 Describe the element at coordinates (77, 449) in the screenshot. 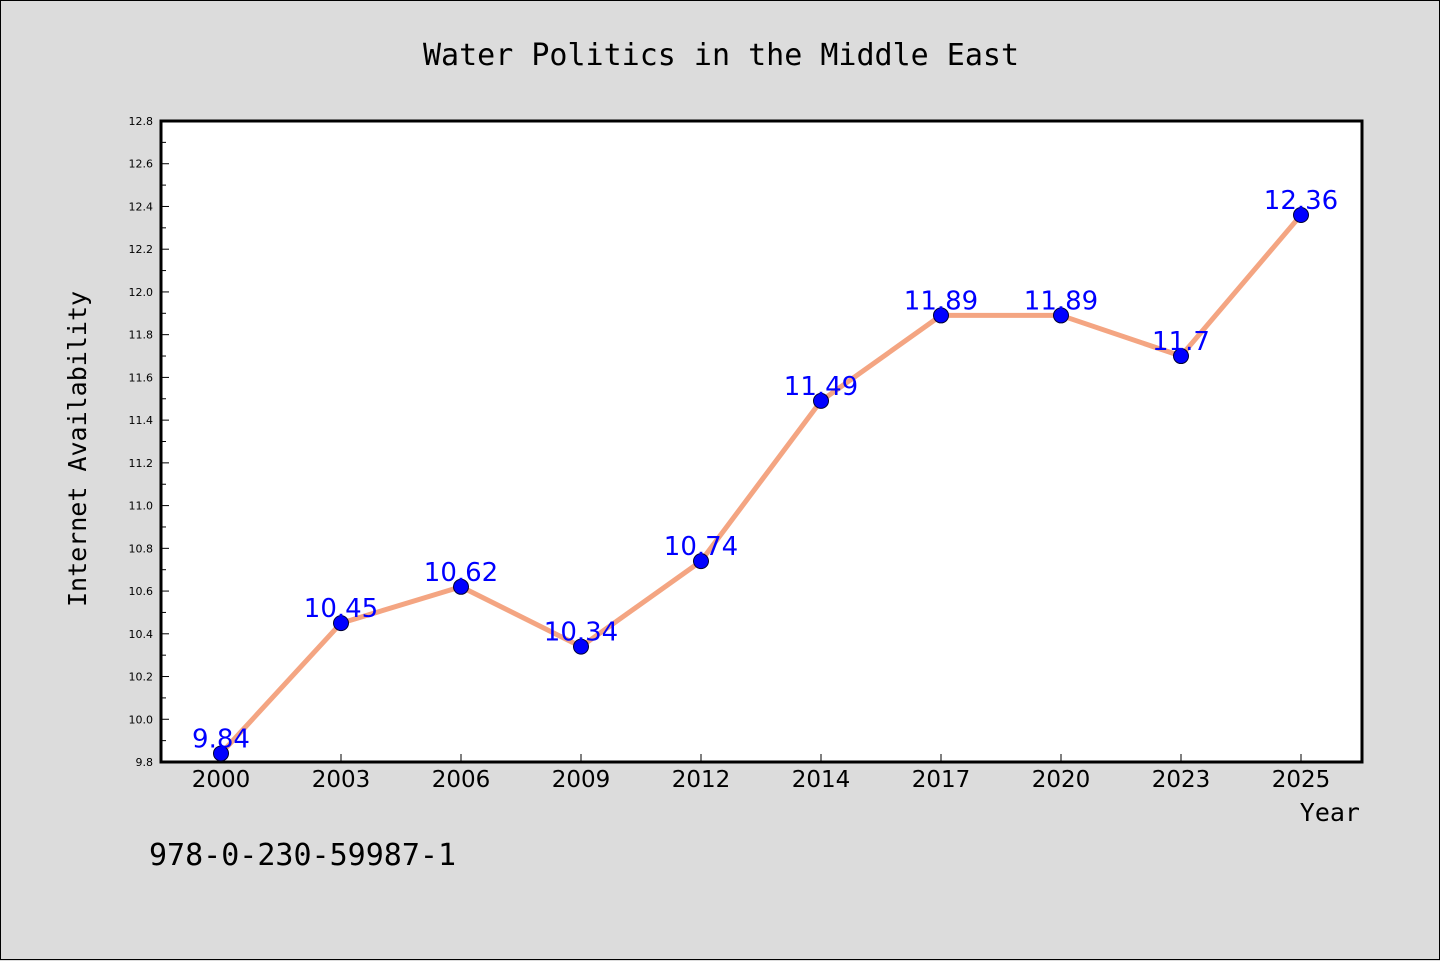

I see `y-axis-label: Internet Availability` at that location.